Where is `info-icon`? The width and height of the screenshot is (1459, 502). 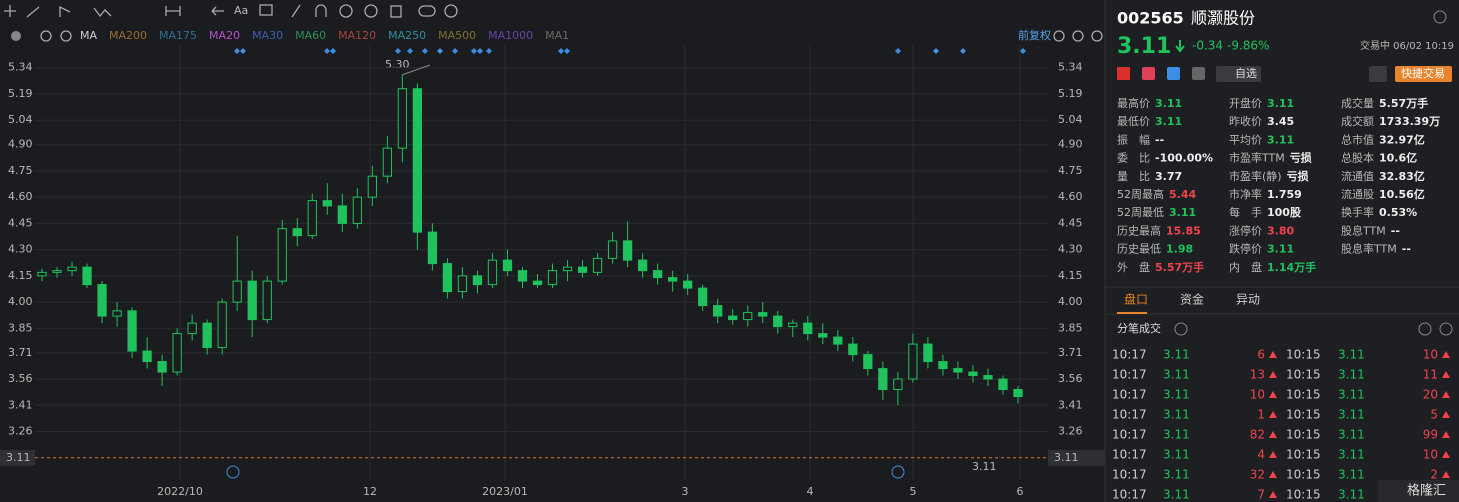
info-icon is located at coordinates (1181, 329).